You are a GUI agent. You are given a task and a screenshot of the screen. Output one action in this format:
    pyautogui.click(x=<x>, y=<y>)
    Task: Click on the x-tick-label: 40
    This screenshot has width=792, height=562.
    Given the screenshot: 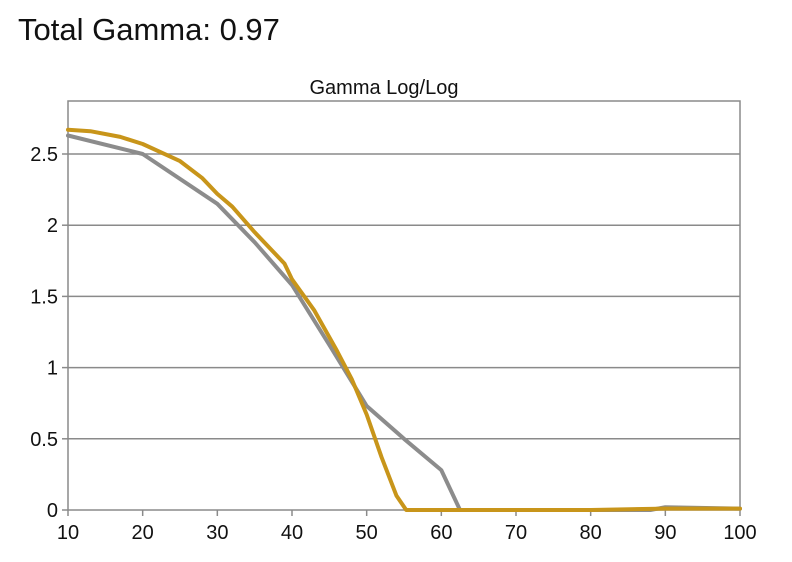 What is the action you would take?
    pyautogui.click(x=292, y=533)
    